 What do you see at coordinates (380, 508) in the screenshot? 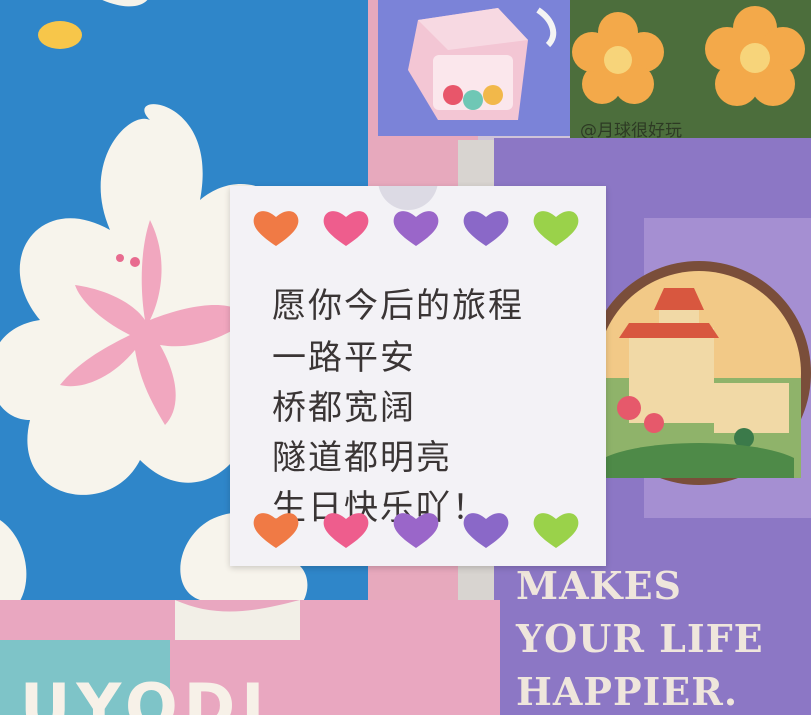
I see `note-line-5: 生日快乐吖！` at bounding box center [380, 508].